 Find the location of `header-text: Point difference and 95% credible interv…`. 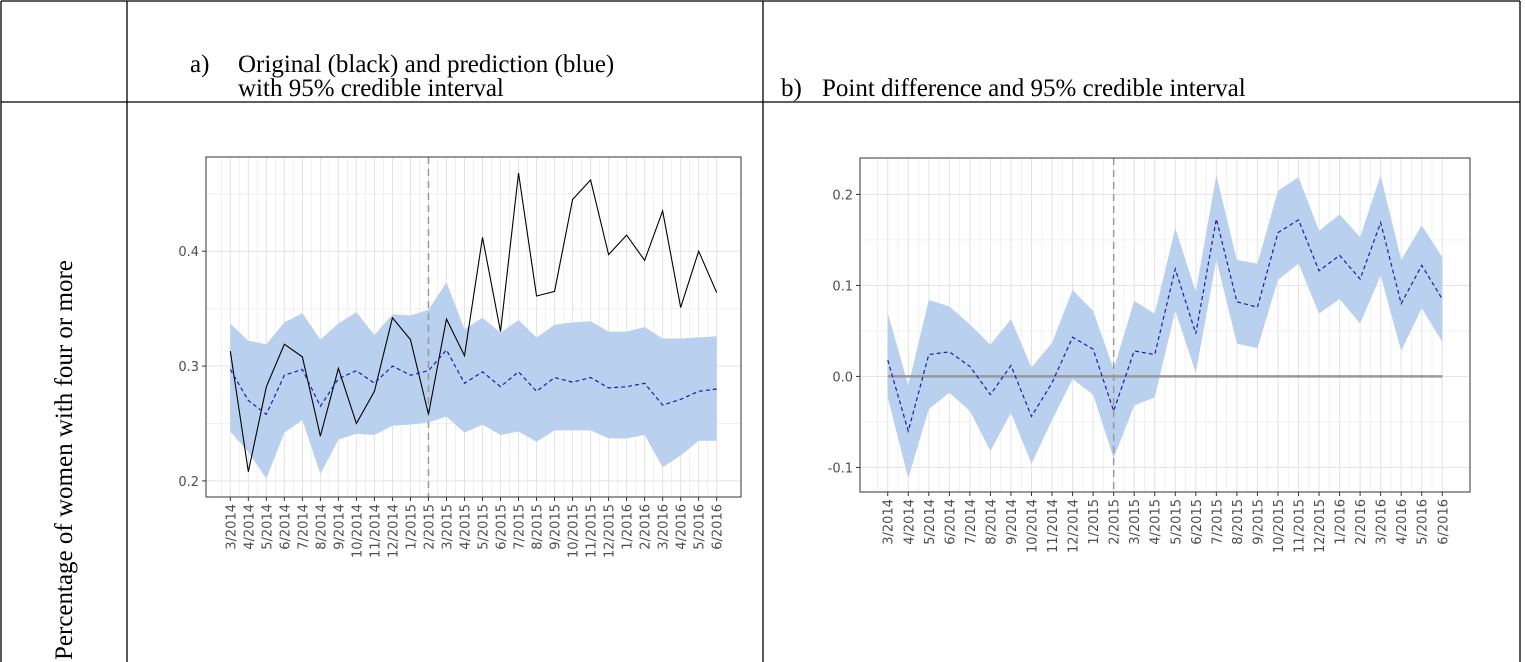

header-text: Point difference and 95% credible interv… is located at coordinates (1034, 88).